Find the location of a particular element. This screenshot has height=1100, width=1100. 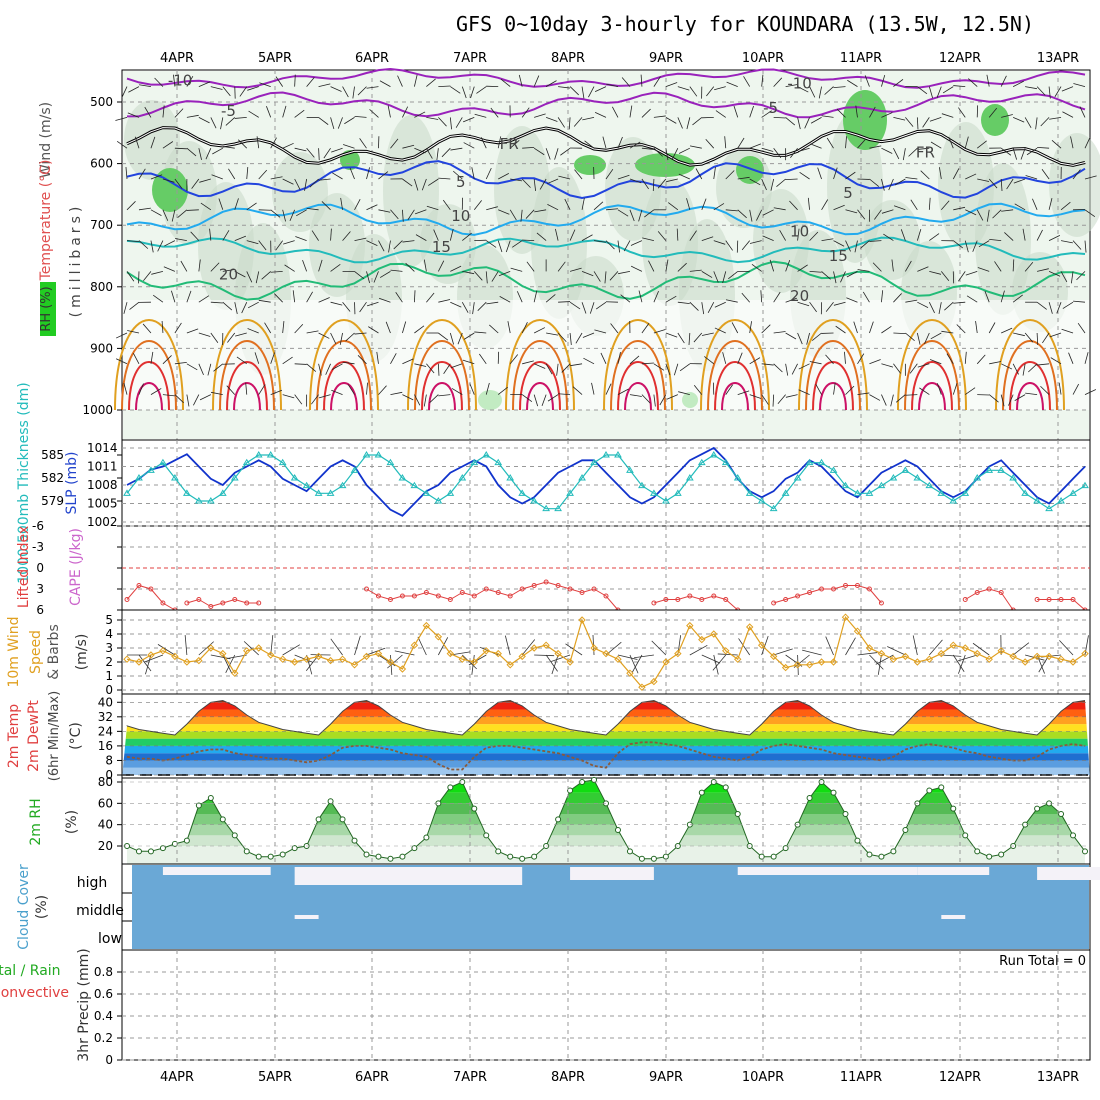

axis-tick-label: 1000 is located at coordinates (97, 410).